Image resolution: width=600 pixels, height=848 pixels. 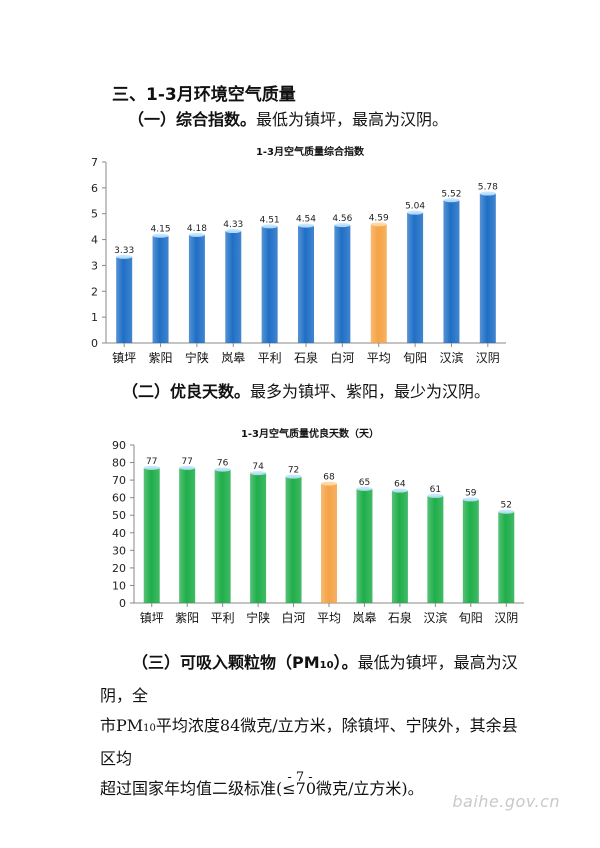 I want to click on data-label: 4.59, so click(x=379, y=218).